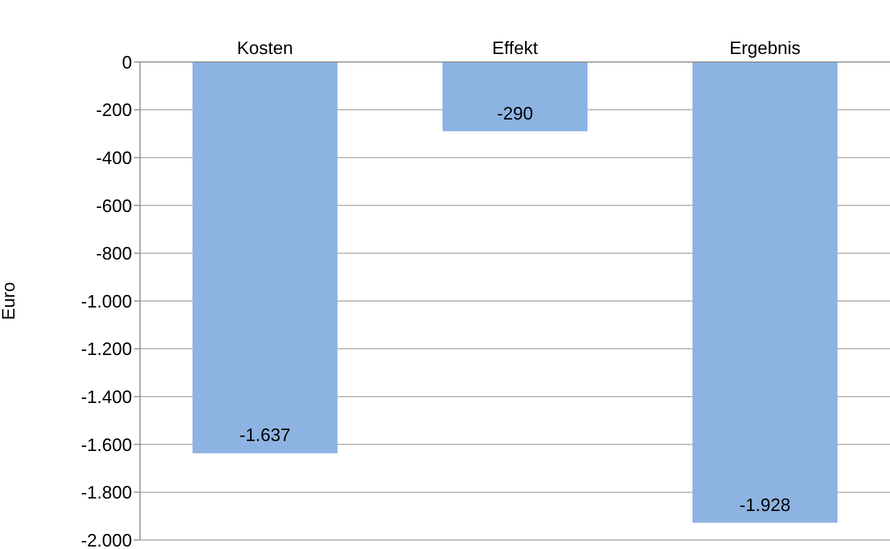  I want to click on x-tick-label: Kosten, so click(265, 48).